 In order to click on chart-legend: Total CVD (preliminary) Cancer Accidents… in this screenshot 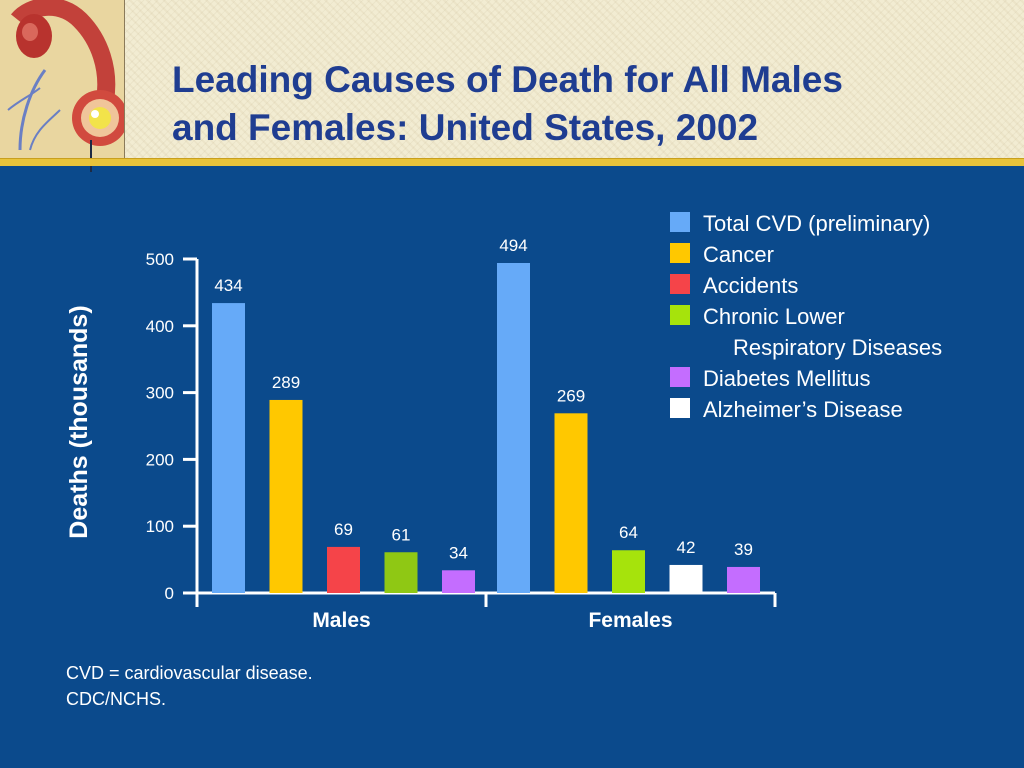, I will do `click(806, 316)`.